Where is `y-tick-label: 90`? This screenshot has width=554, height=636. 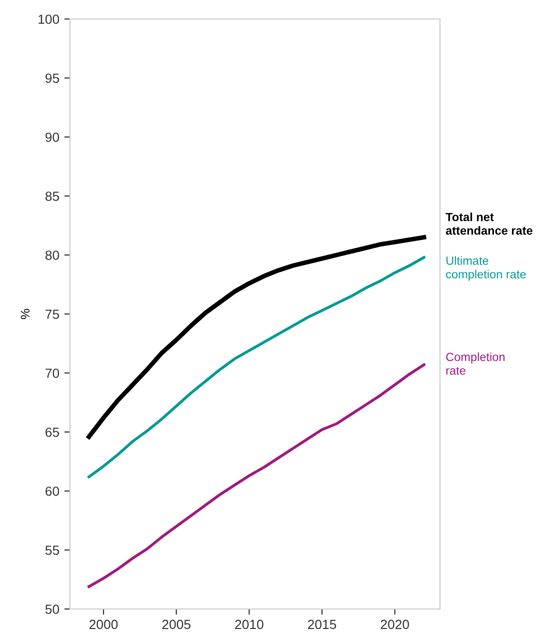
y-tick-label: 90 is located at coordinates (53, 137).